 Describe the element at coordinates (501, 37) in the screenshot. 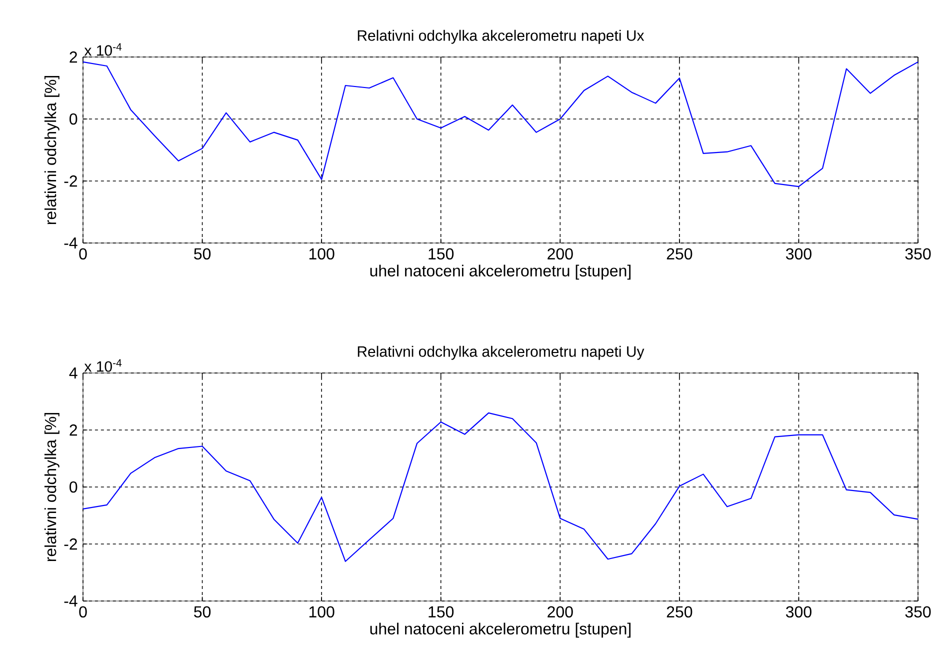

I see `chart-title: Relativni odchylka akcelerometru napeti Ux` at that location.